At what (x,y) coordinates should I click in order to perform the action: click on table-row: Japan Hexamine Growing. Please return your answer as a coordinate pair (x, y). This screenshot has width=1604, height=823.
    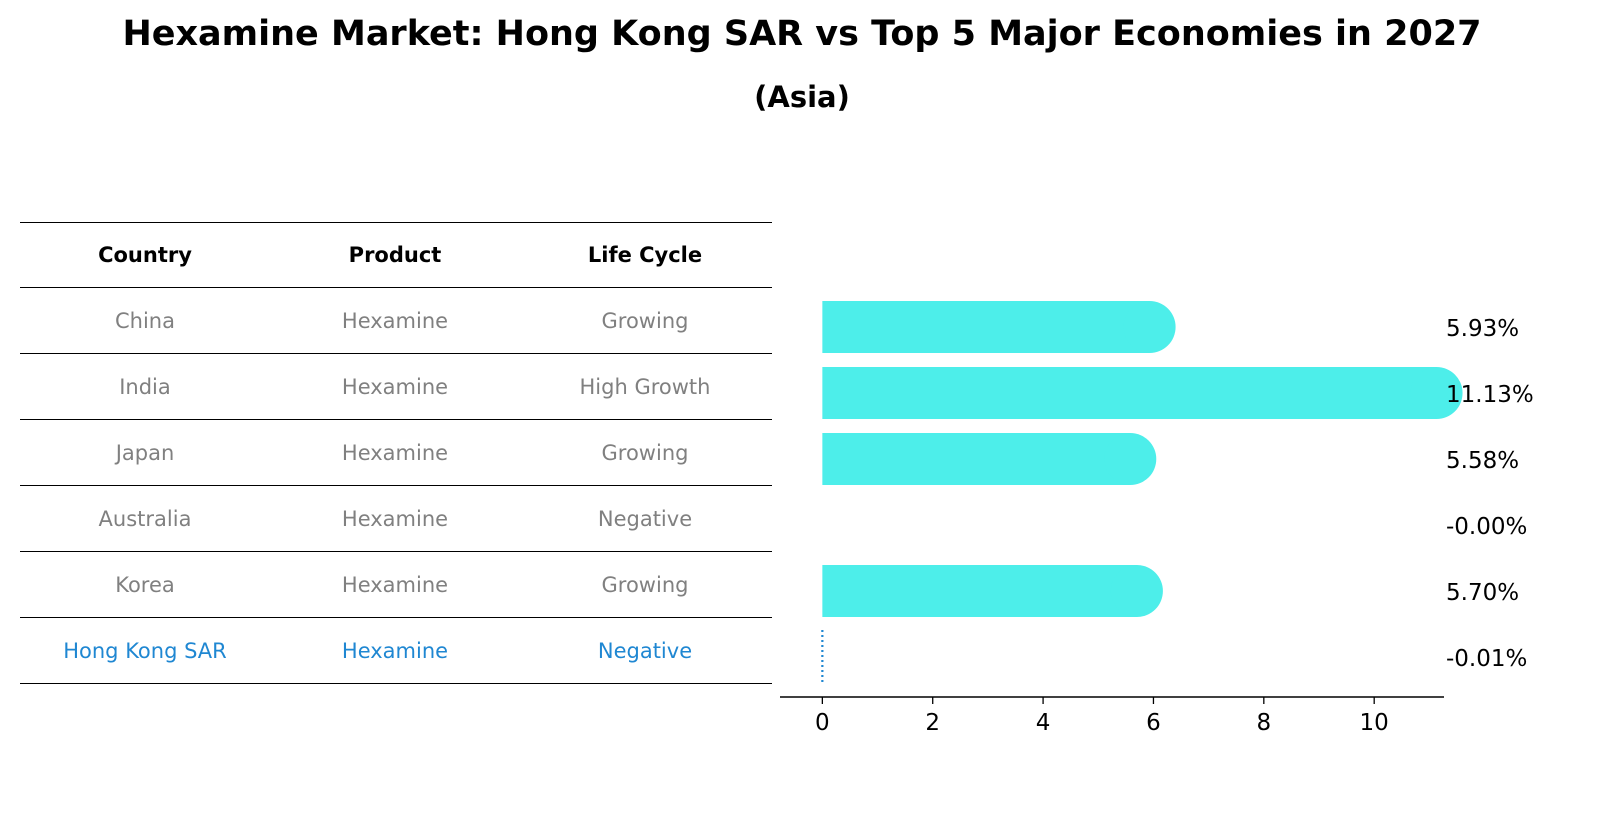
    Looking at the image, I should click on (396, 453).